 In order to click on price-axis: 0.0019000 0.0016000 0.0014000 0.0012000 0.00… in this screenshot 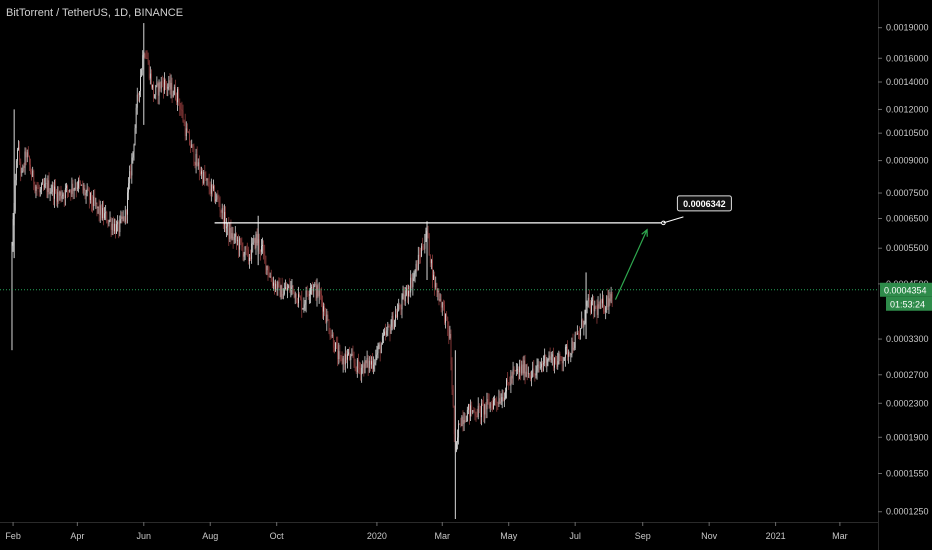, I will do `click(905, 275)`.